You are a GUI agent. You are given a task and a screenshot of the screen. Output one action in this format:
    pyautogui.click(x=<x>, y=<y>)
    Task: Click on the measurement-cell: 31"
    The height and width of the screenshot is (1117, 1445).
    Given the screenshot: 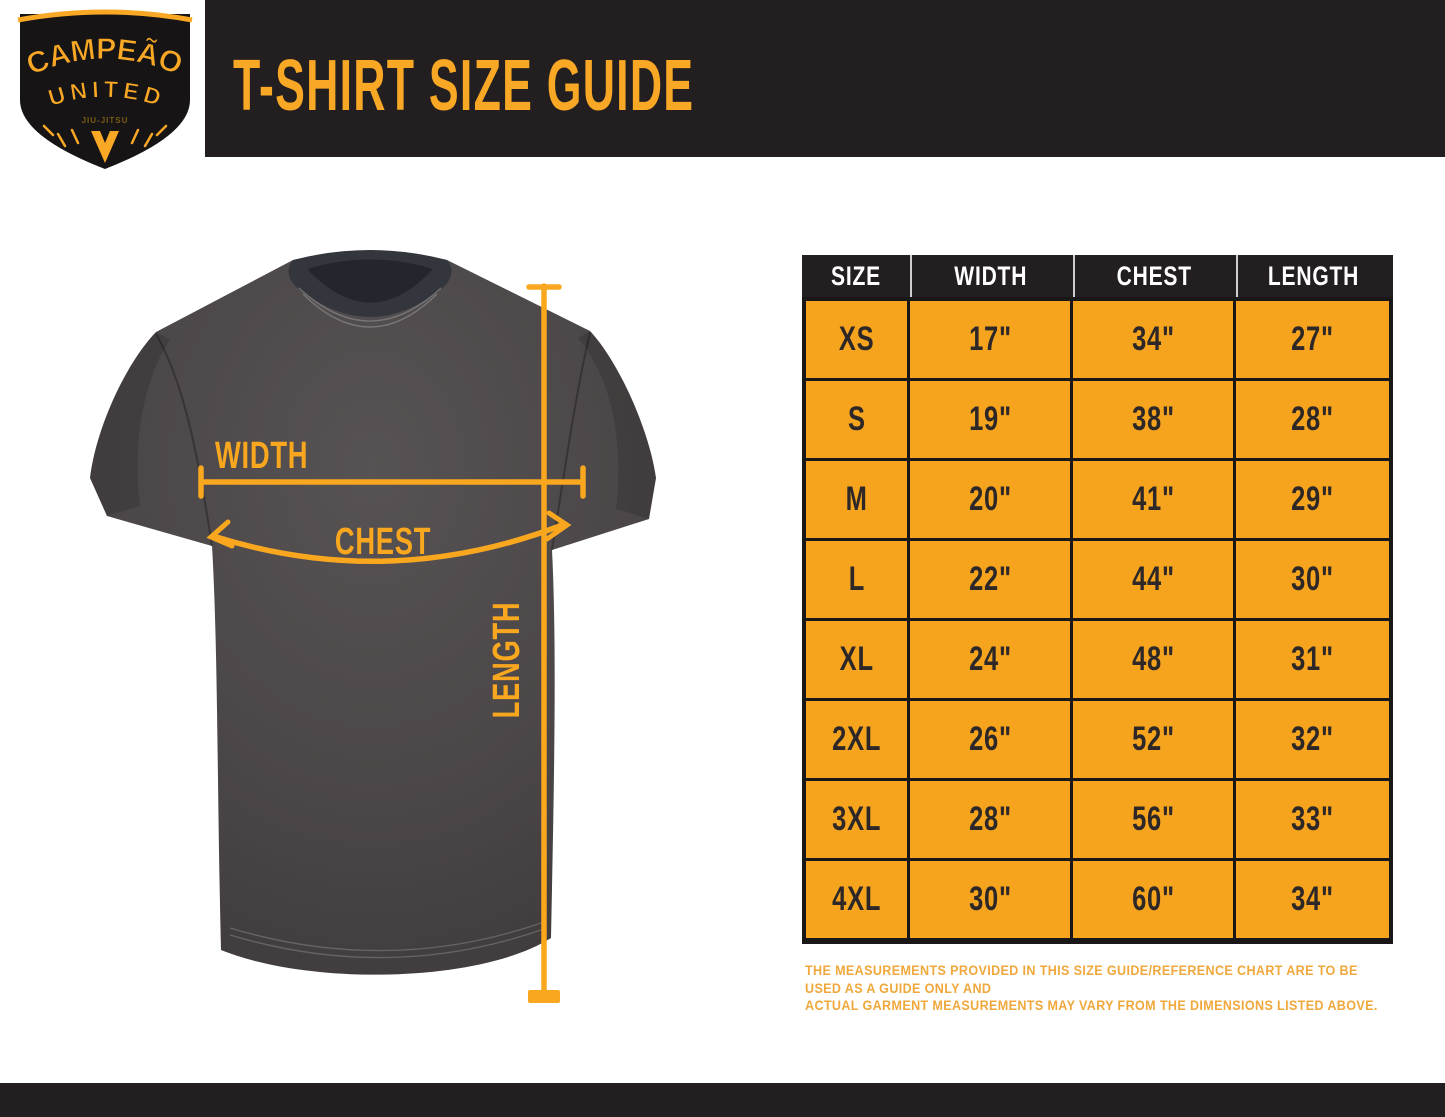 What is the action you would take?
    pyautogui.click(x=1312, y=659)
    